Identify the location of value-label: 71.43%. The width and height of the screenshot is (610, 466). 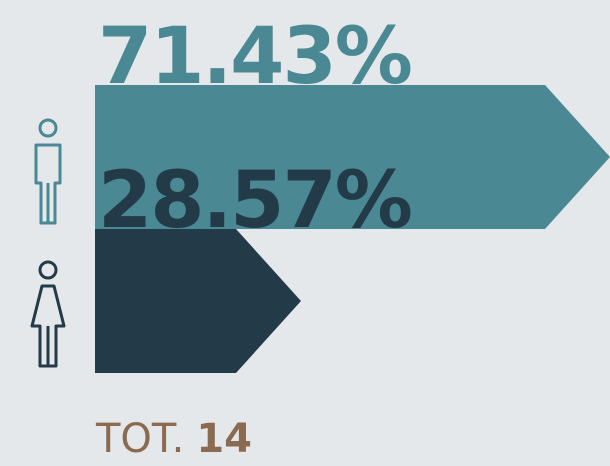
(254, 57).